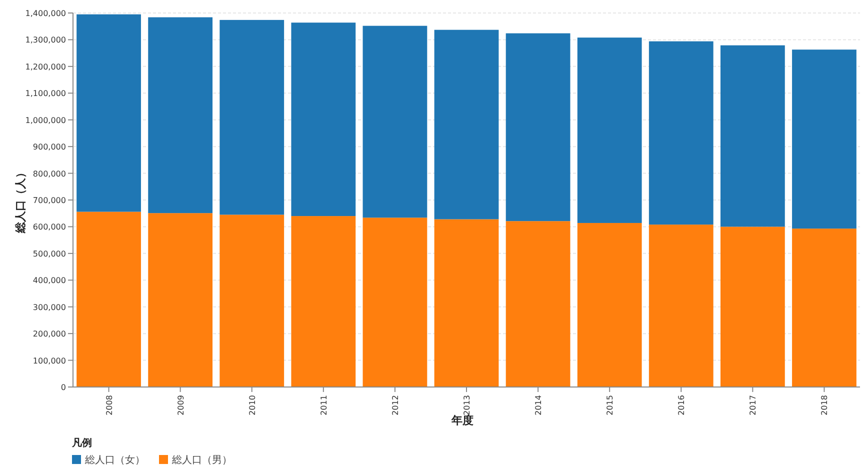 The width and height of the screenshot is (862, 465). Describe the element at coordinates (49, 173) in the screenshot. I see `y-tick-label: 800,000` at that location.